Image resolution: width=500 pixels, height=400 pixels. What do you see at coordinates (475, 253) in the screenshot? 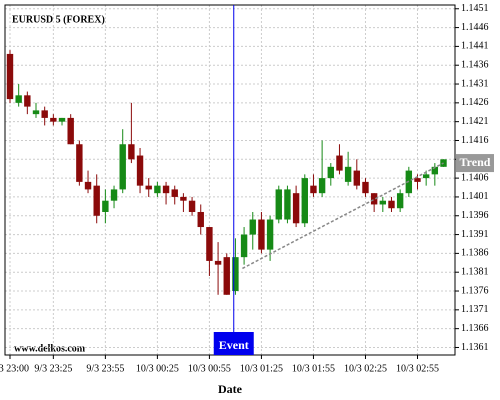
I see `y-tick-label: 1.1386` at bounding box center [475, 253].